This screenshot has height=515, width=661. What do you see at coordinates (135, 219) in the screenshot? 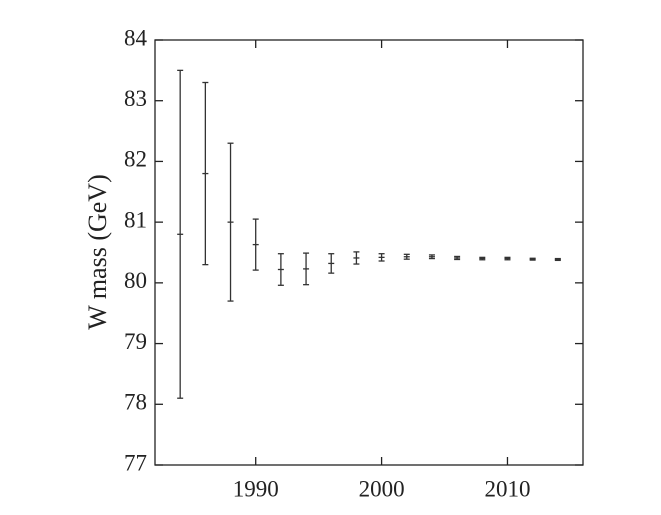
I see `y-tick-label: 81` at bounding box center [135, 219].